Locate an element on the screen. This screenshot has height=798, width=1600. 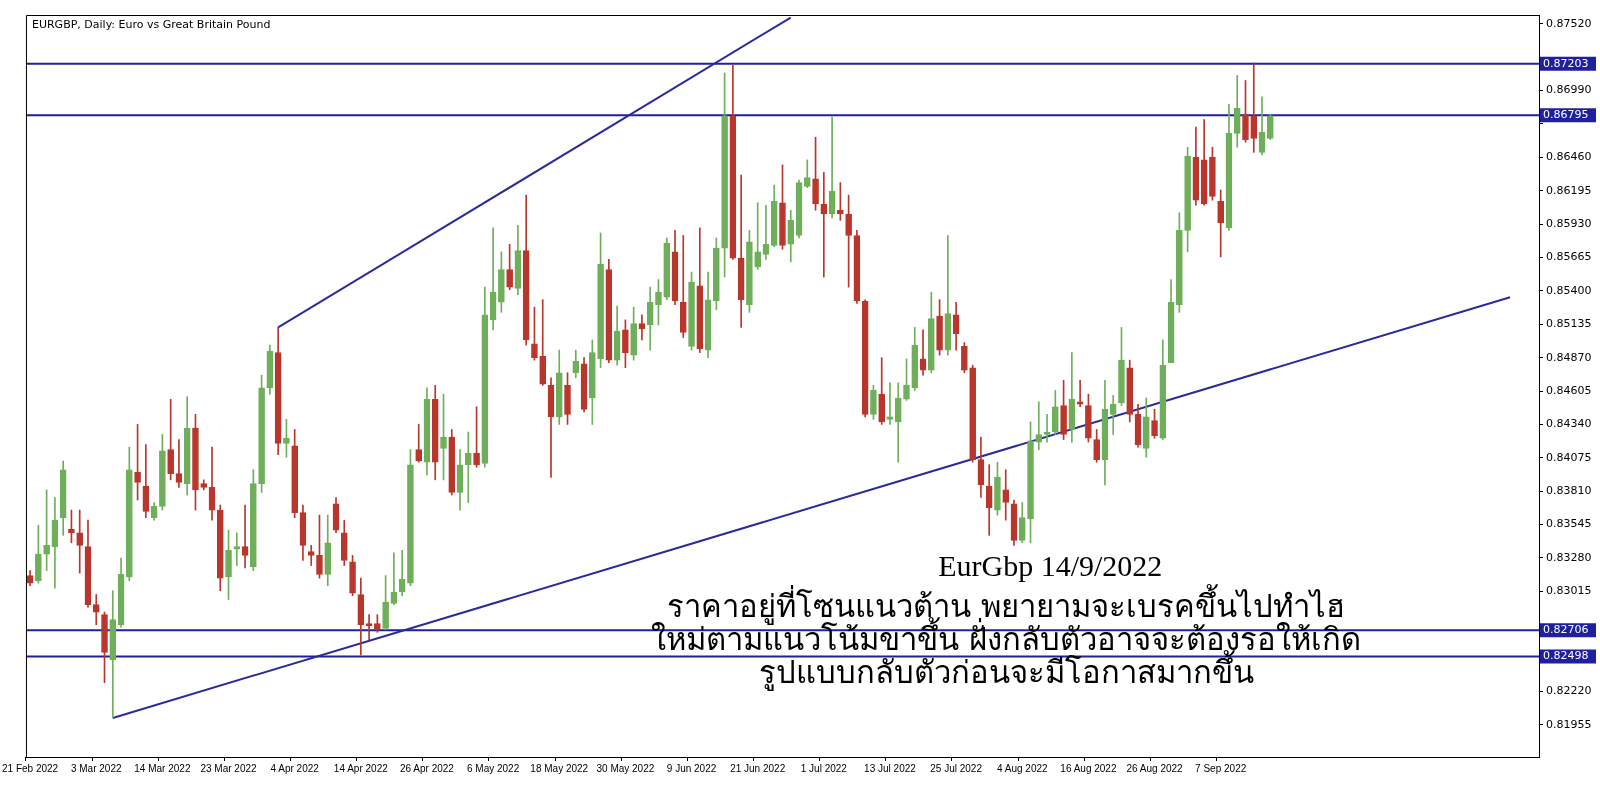
x-tick-label: 18 May 2022 is located at coordinates (559, 768).